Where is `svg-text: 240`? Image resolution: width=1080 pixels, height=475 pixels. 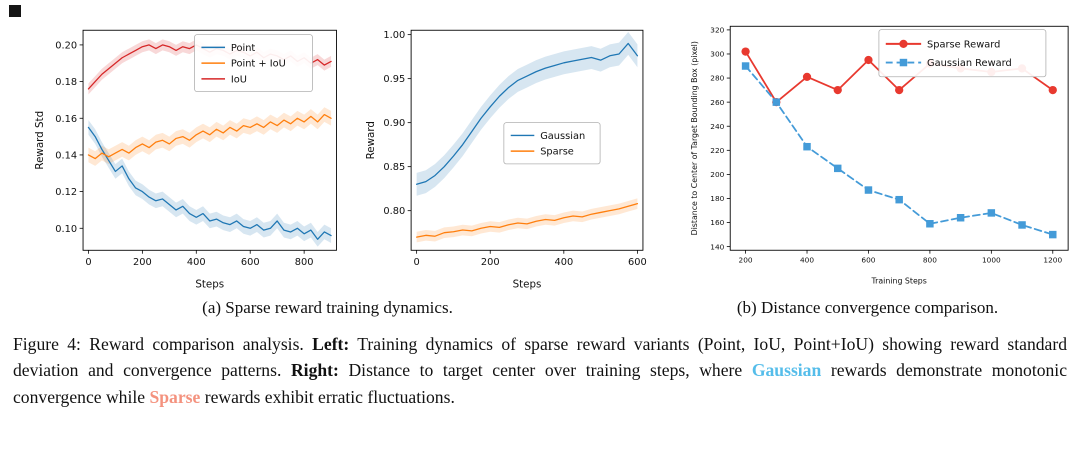 svg-text: 240 is located at coordinates (717, 126).